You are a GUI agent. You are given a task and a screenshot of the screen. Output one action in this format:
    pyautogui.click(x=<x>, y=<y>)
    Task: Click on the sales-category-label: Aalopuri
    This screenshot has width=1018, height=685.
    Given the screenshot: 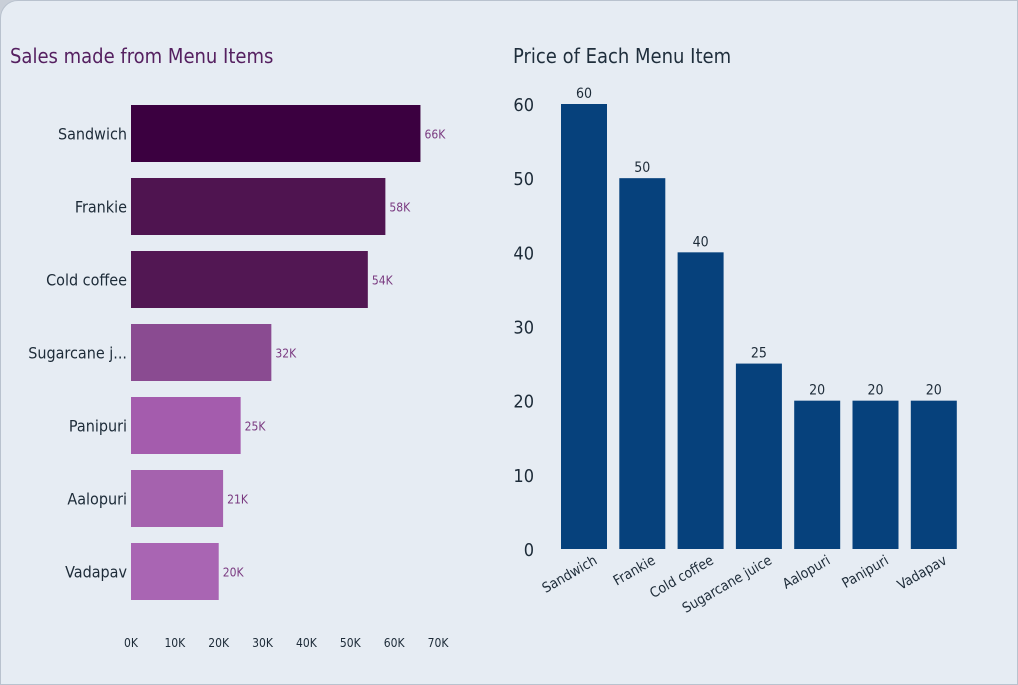 What is the action you would take?
    pyautogui.click(x=97, y=499)
    